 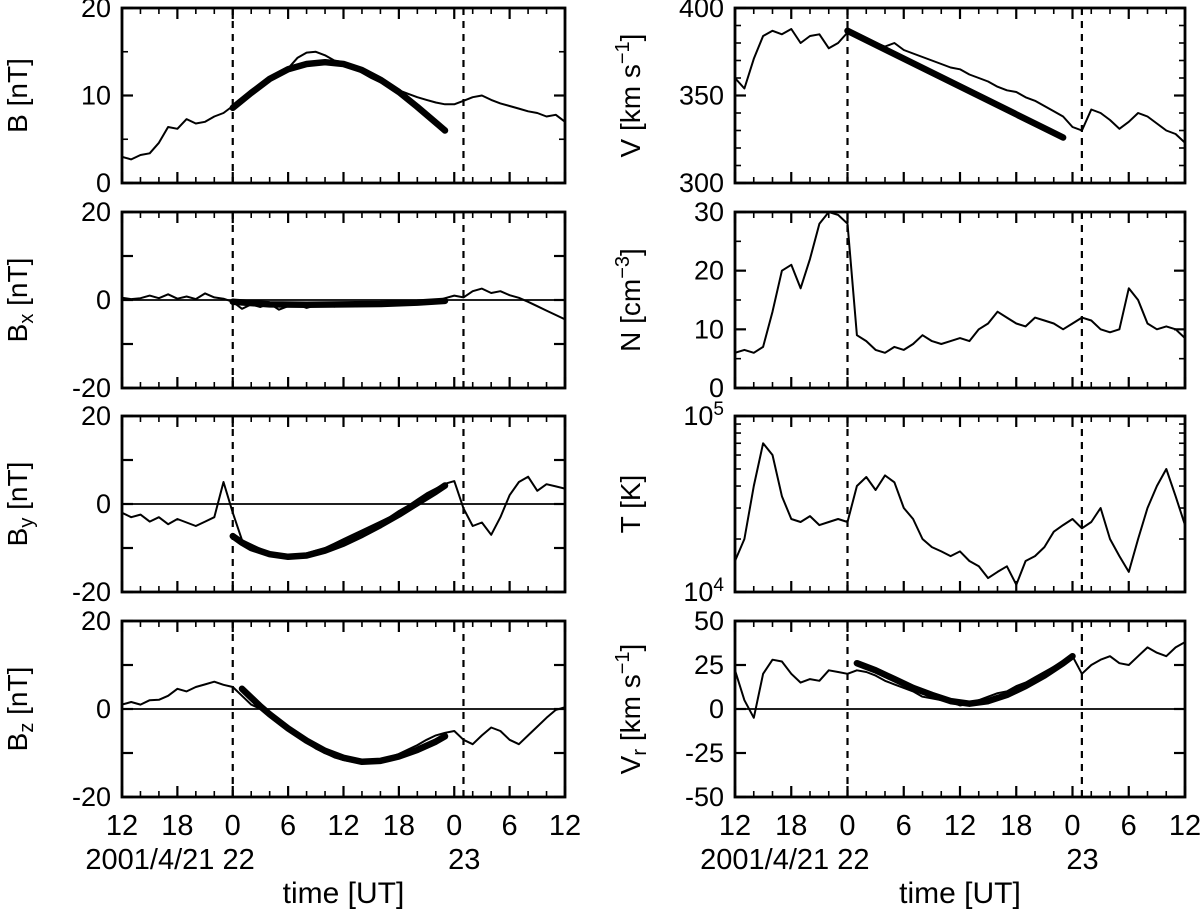 What do you see at coordinates (20, 709) in the screenshot?
I see `y-axis-title-Bz: Bz [nT]` at bounding box center [20, 709].